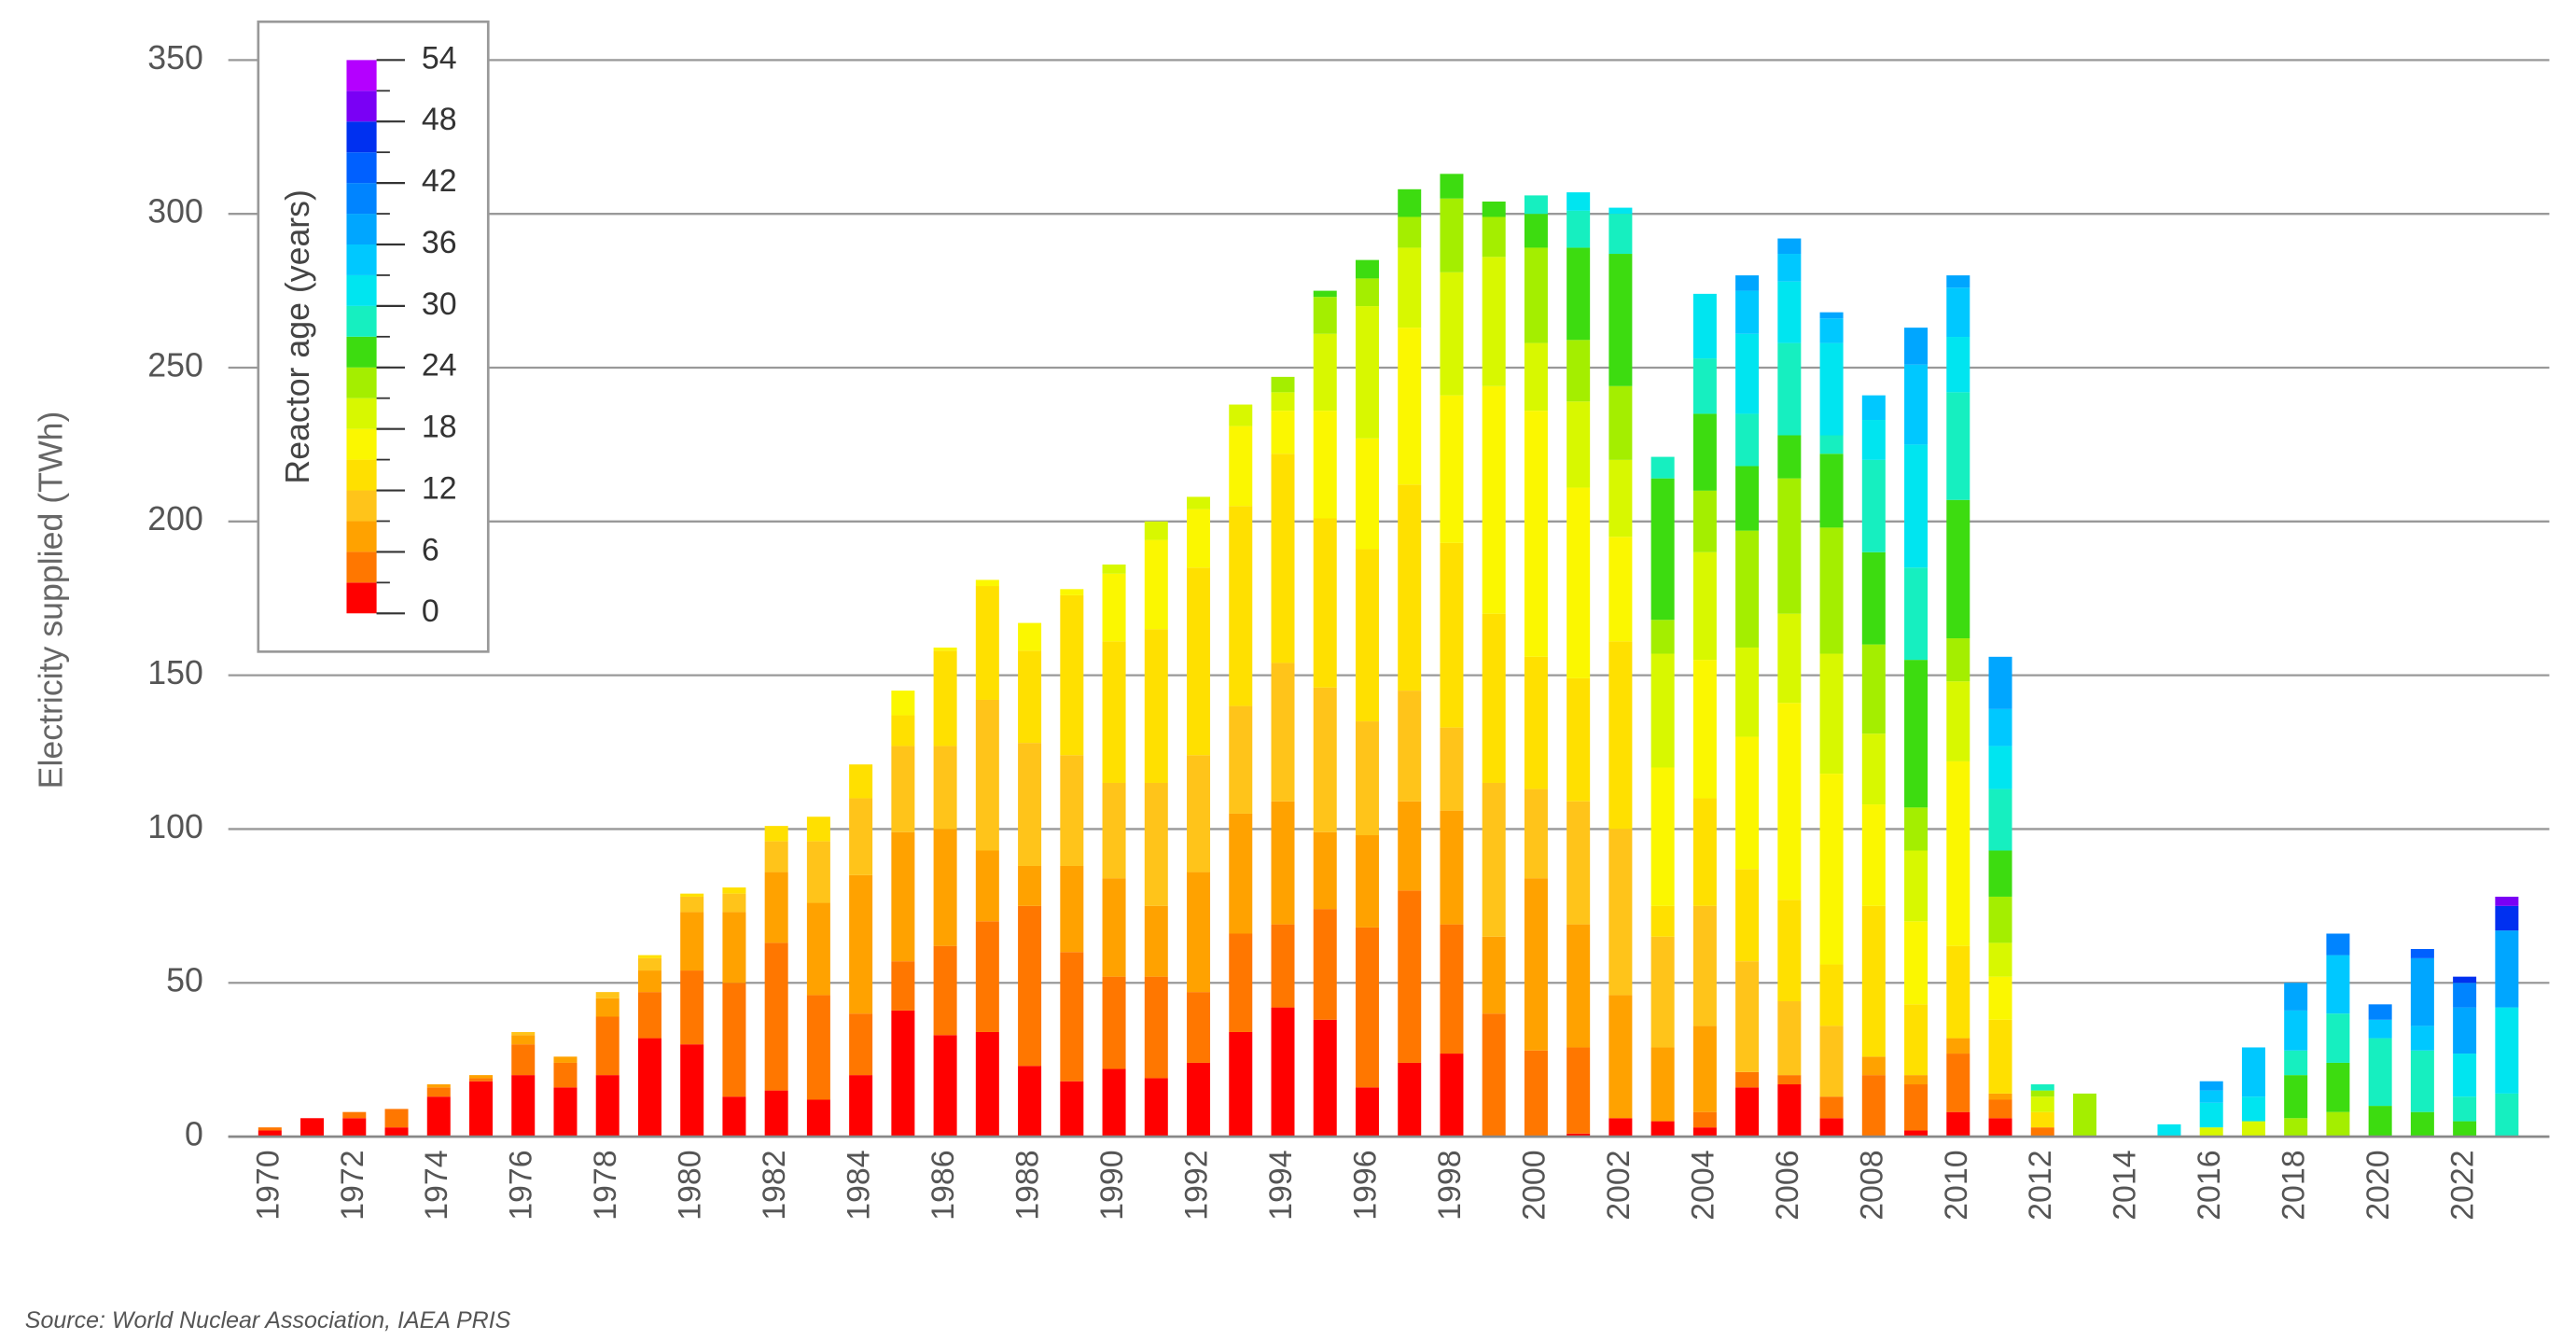 The height and width of the screenshot is (1340, 2576). Describe the element at coordinates (1112, 1185) in the screenshot. I see `x-tick-label: 1990` at that location.